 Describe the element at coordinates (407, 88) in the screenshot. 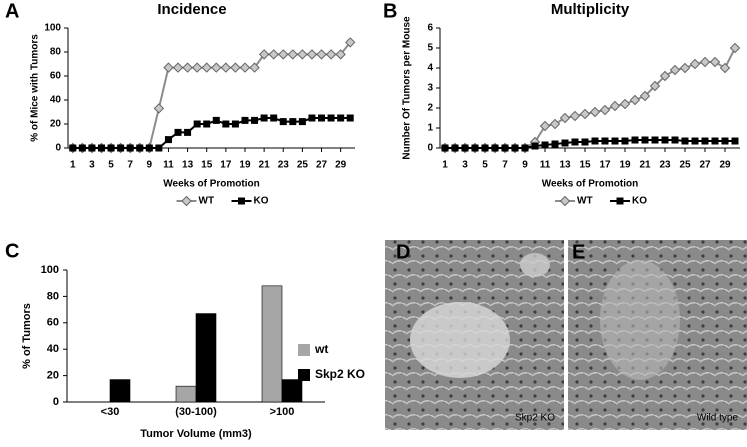

I see `y-axis-label: Number Of Tumors per Mouse` at that location.